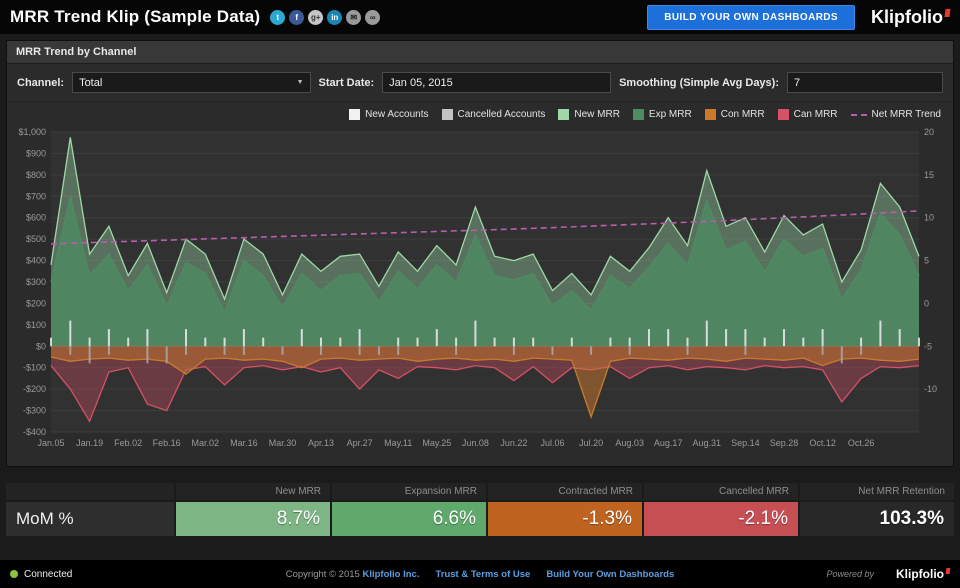  What do you see at coordinates (947, 12) in the screenshot?
I see `logo-red-mark-icon` at bounding box center [947, 12].